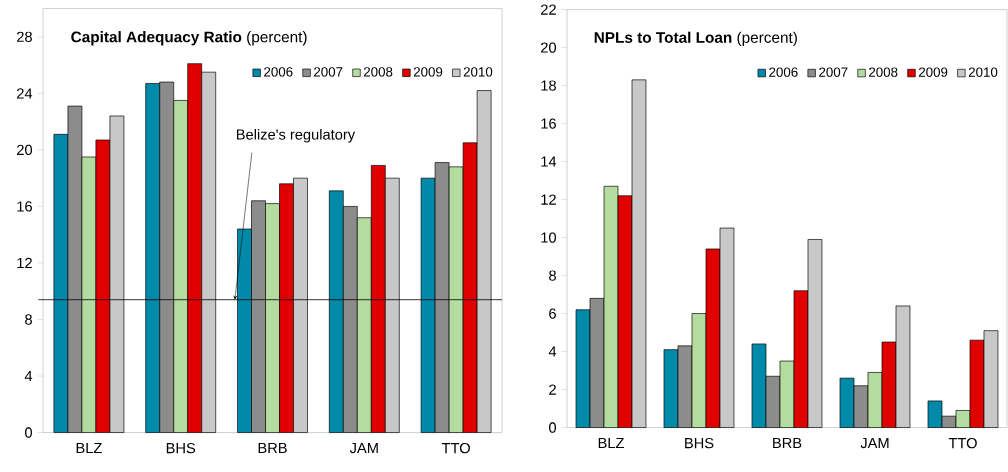 The height and width of the screenshot is (472, 1008). What do you see at coordinates (549, 161) in the screenshot?
I see `y-tick-label: 14` at bounding box center [549, 161].